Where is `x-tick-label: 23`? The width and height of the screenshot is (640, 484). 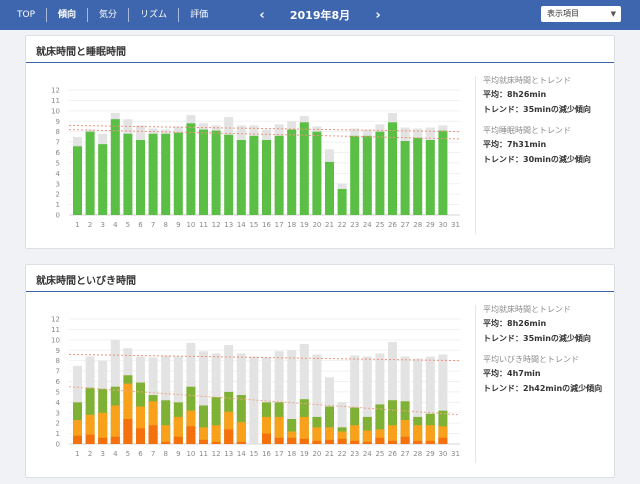
x-tick-label: 23 is located at coordinates (354, 225).